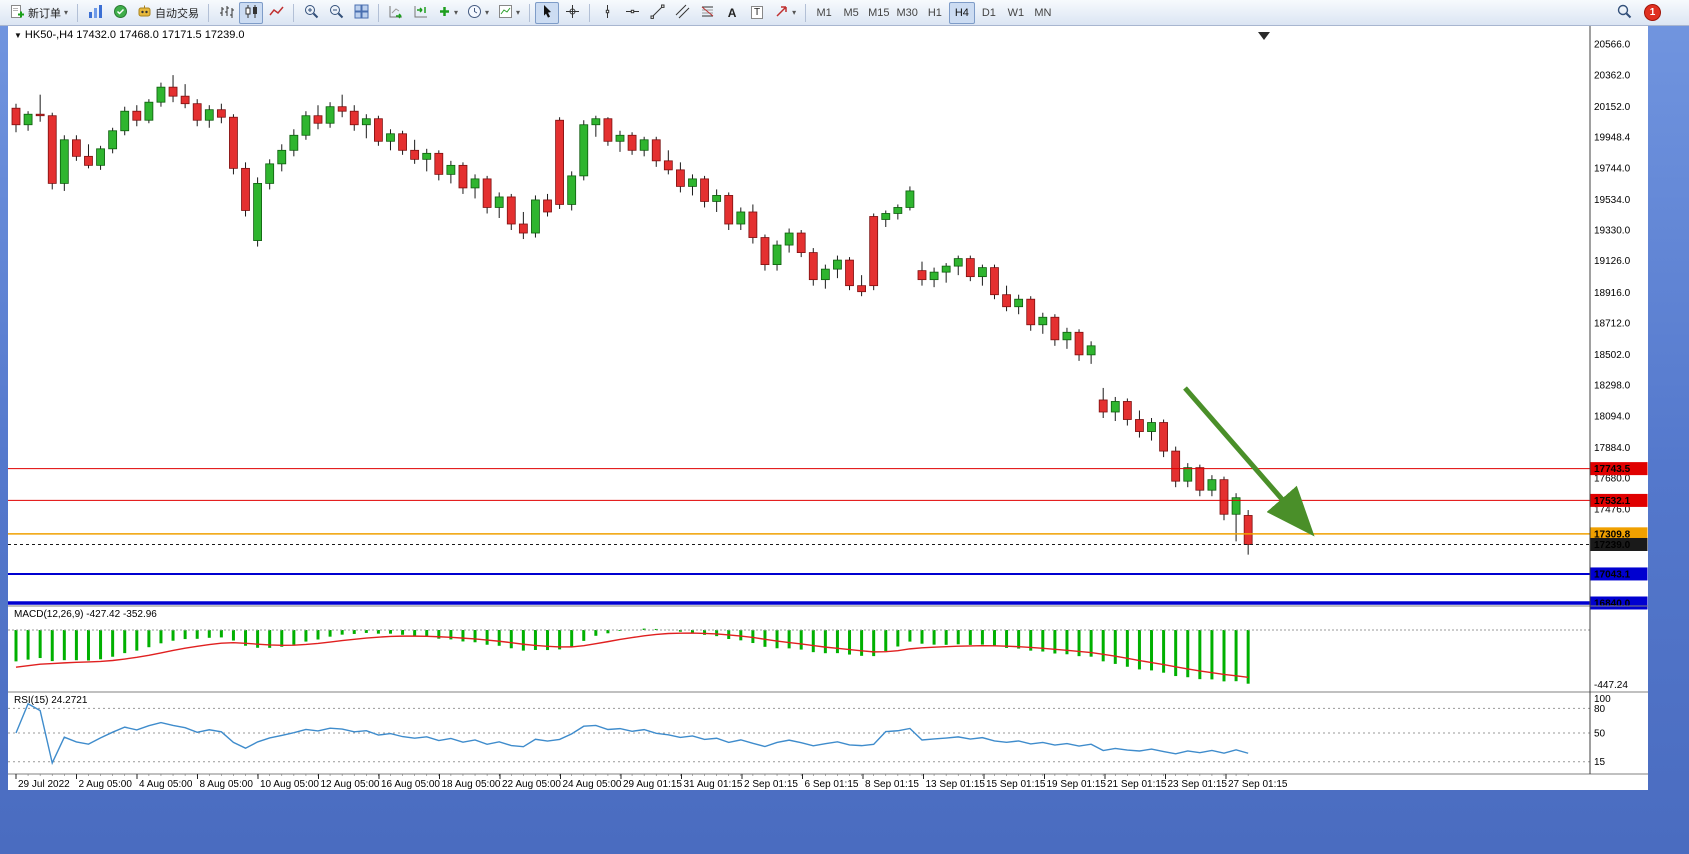 Image resolution: width=1689 pixels, height=854 pixels. I want to click on candlestick-type-button, so click(251, 12).